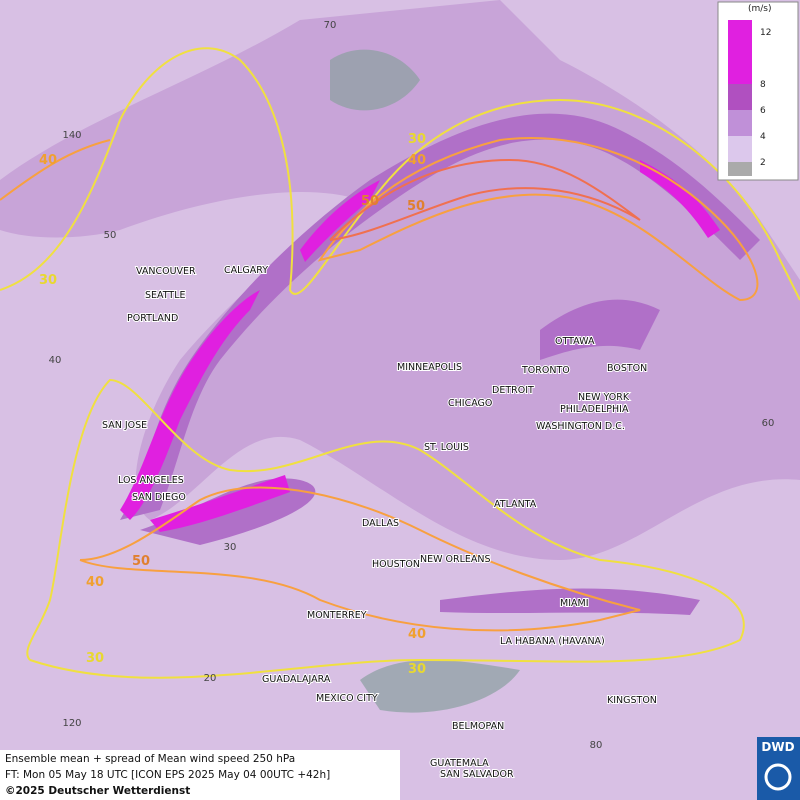 The width and height of the screenshot is (800, 800). Describe the element at coordinates (763, 111) in the screenshot. I see `legend-label: 6` at that location.